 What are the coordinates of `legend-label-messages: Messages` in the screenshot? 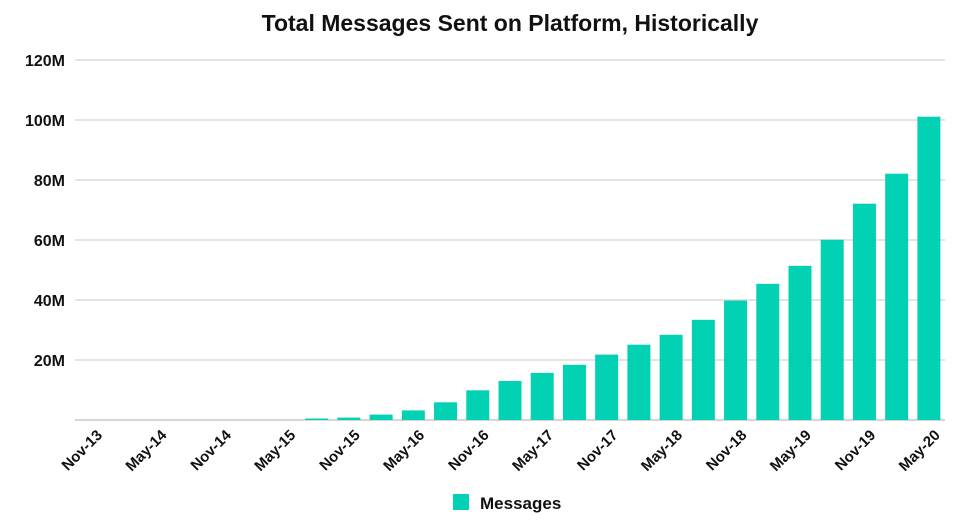 It's located at (520, 503).